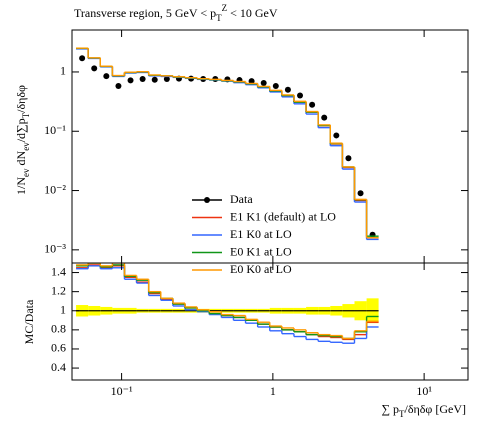 The width and height of the screenshot is (482, 421). What do you see at coordinates (176, 13) in the screenshot?
I see `chart-title: Transverse region, 5 GeV < pTZ < 10 GeV` at bounding box center [176, 13].